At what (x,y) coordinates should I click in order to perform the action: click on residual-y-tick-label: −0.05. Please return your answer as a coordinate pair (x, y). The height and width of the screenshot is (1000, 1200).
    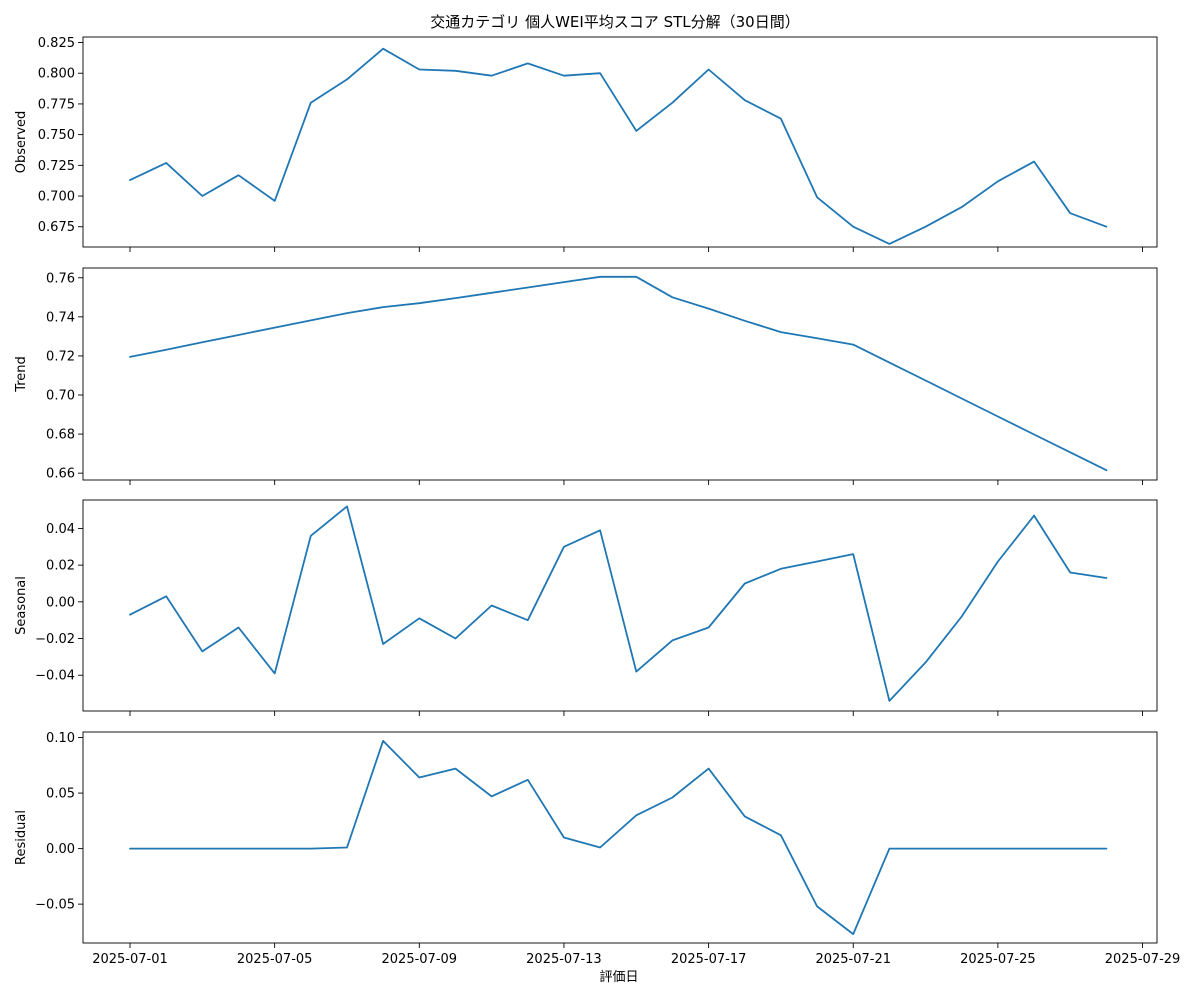
    Looking at the image, I should click on (55, 905).